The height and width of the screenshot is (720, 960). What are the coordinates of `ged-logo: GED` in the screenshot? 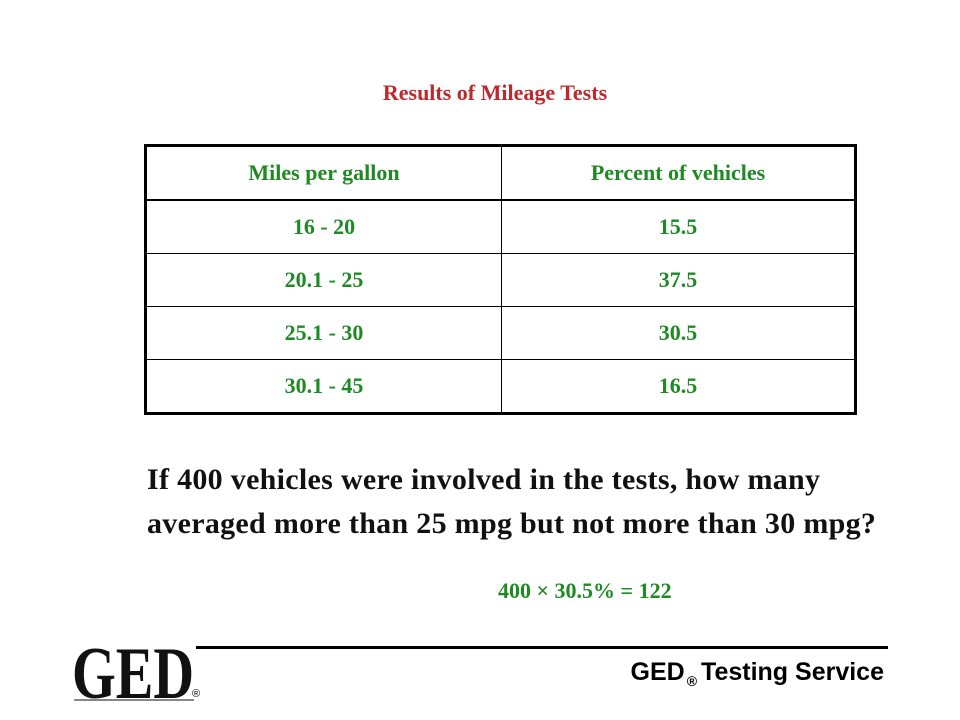 It's located at (137, 671).